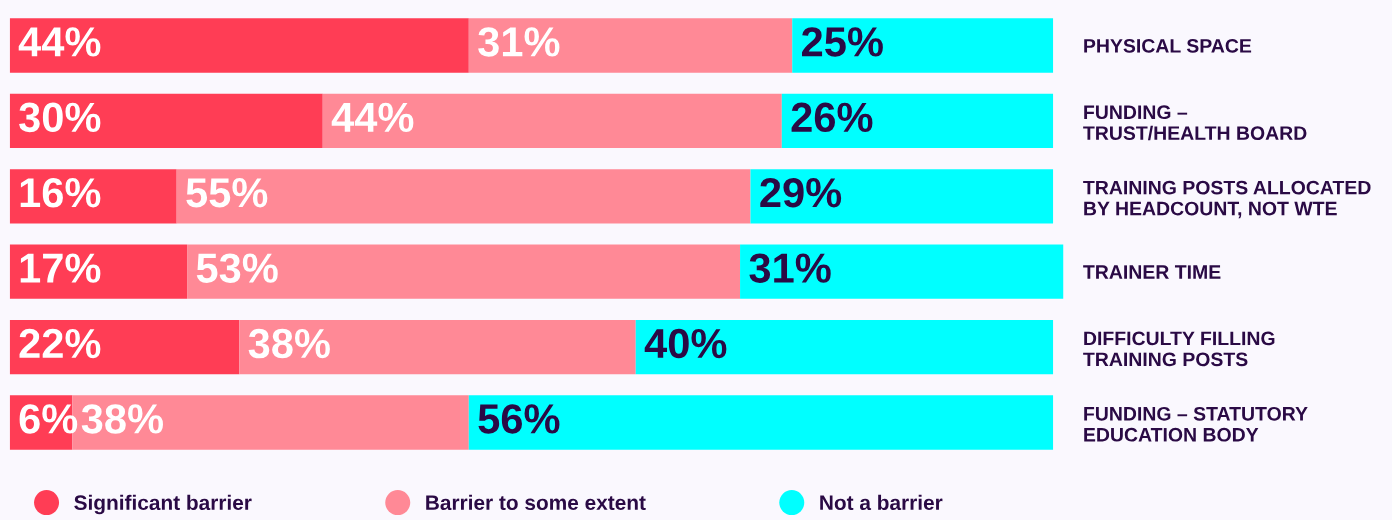  Describe the element at coordinates (227, 193) in the screenshot. I see `data-label: 55%` at that location.